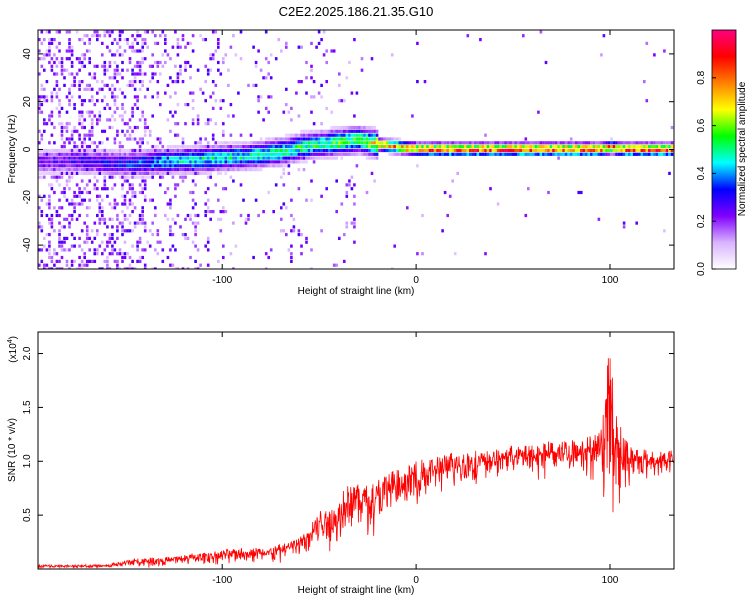  I want to click on y-tick-label: 0, so click(27, 149).